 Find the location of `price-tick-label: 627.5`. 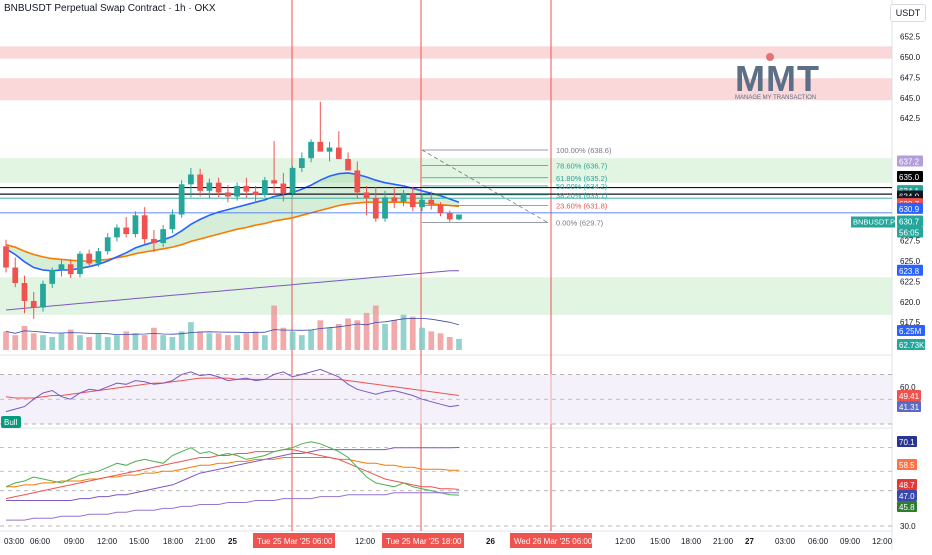

price-tick-label: 627.5 is located at coordinates (910, 241).